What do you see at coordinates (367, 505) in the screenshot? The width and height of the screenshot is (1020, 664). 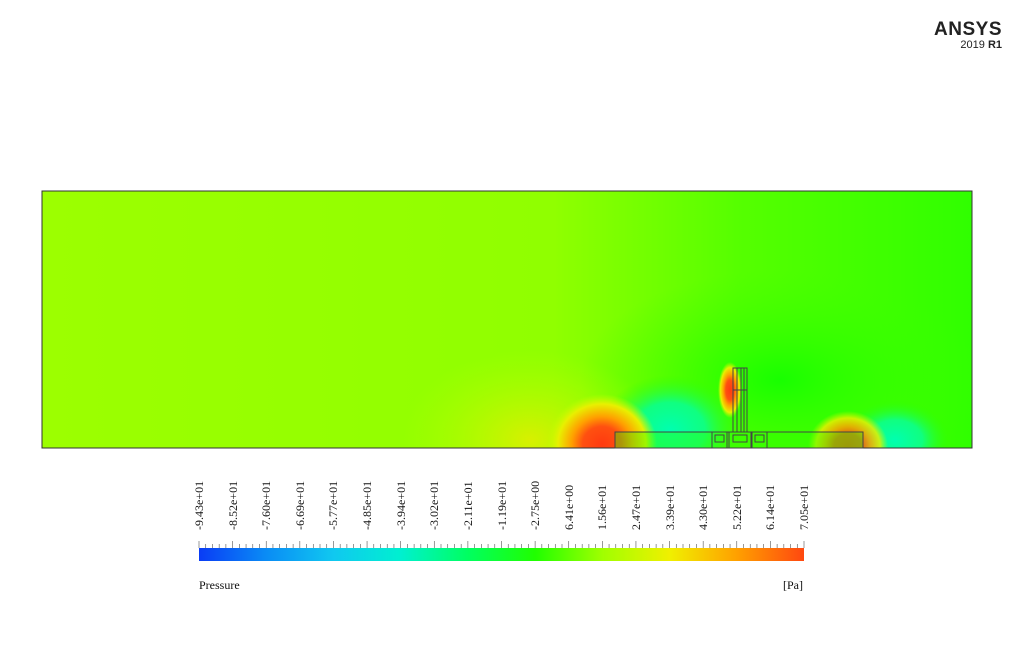 I see `colorbar-tick-label: -4.85e+01` at bounding box center [367, 505].